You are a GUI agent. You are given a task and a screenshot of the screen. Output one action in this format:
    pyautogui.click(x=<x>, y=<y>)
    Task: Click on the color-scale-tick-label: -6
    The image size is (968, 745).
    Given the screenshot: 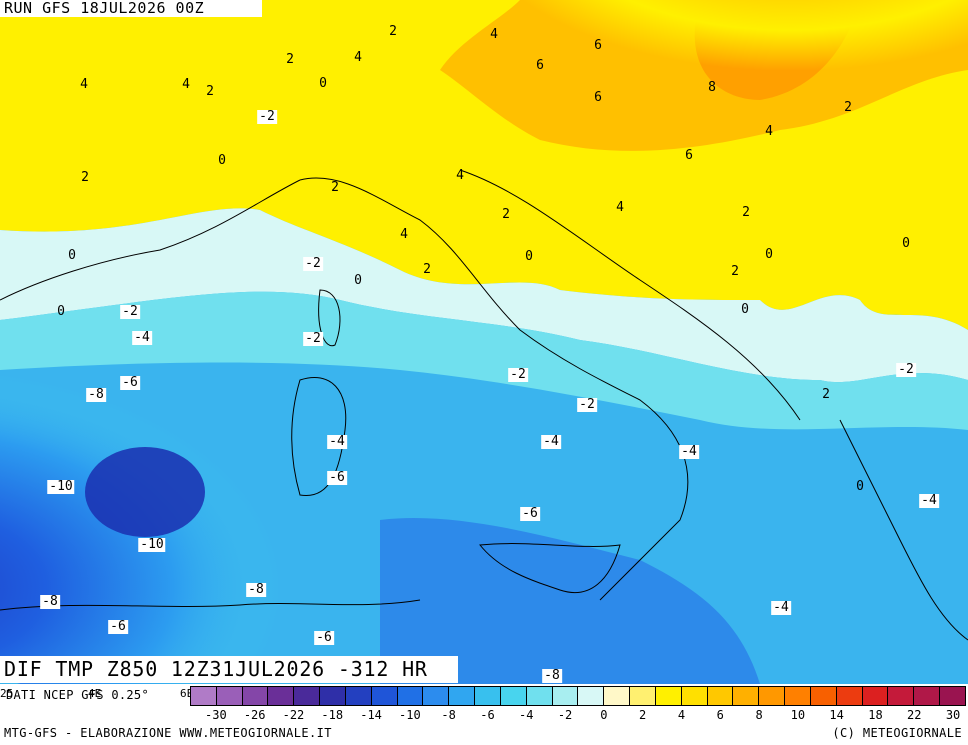 What is the action you would take?
    pyautogui.click(x=487, y=715)
    